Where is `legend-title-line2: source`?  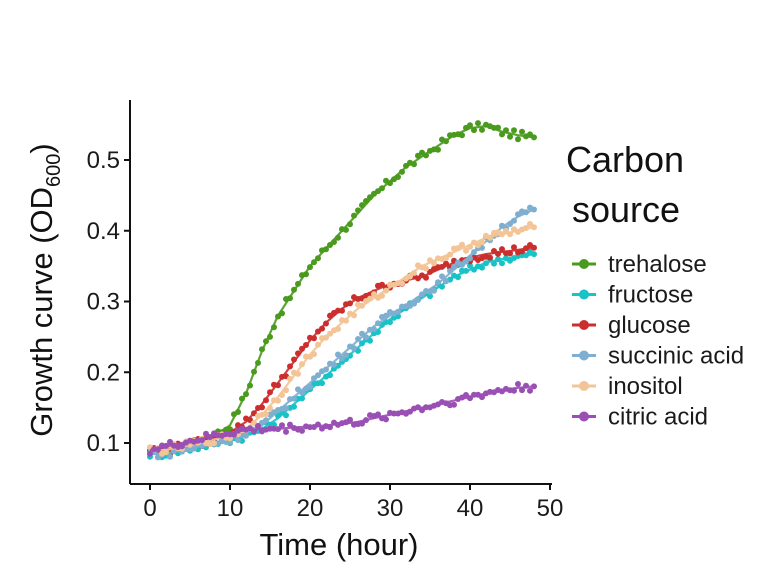 legend-title-line2: source is located at coordinates (626, 209).